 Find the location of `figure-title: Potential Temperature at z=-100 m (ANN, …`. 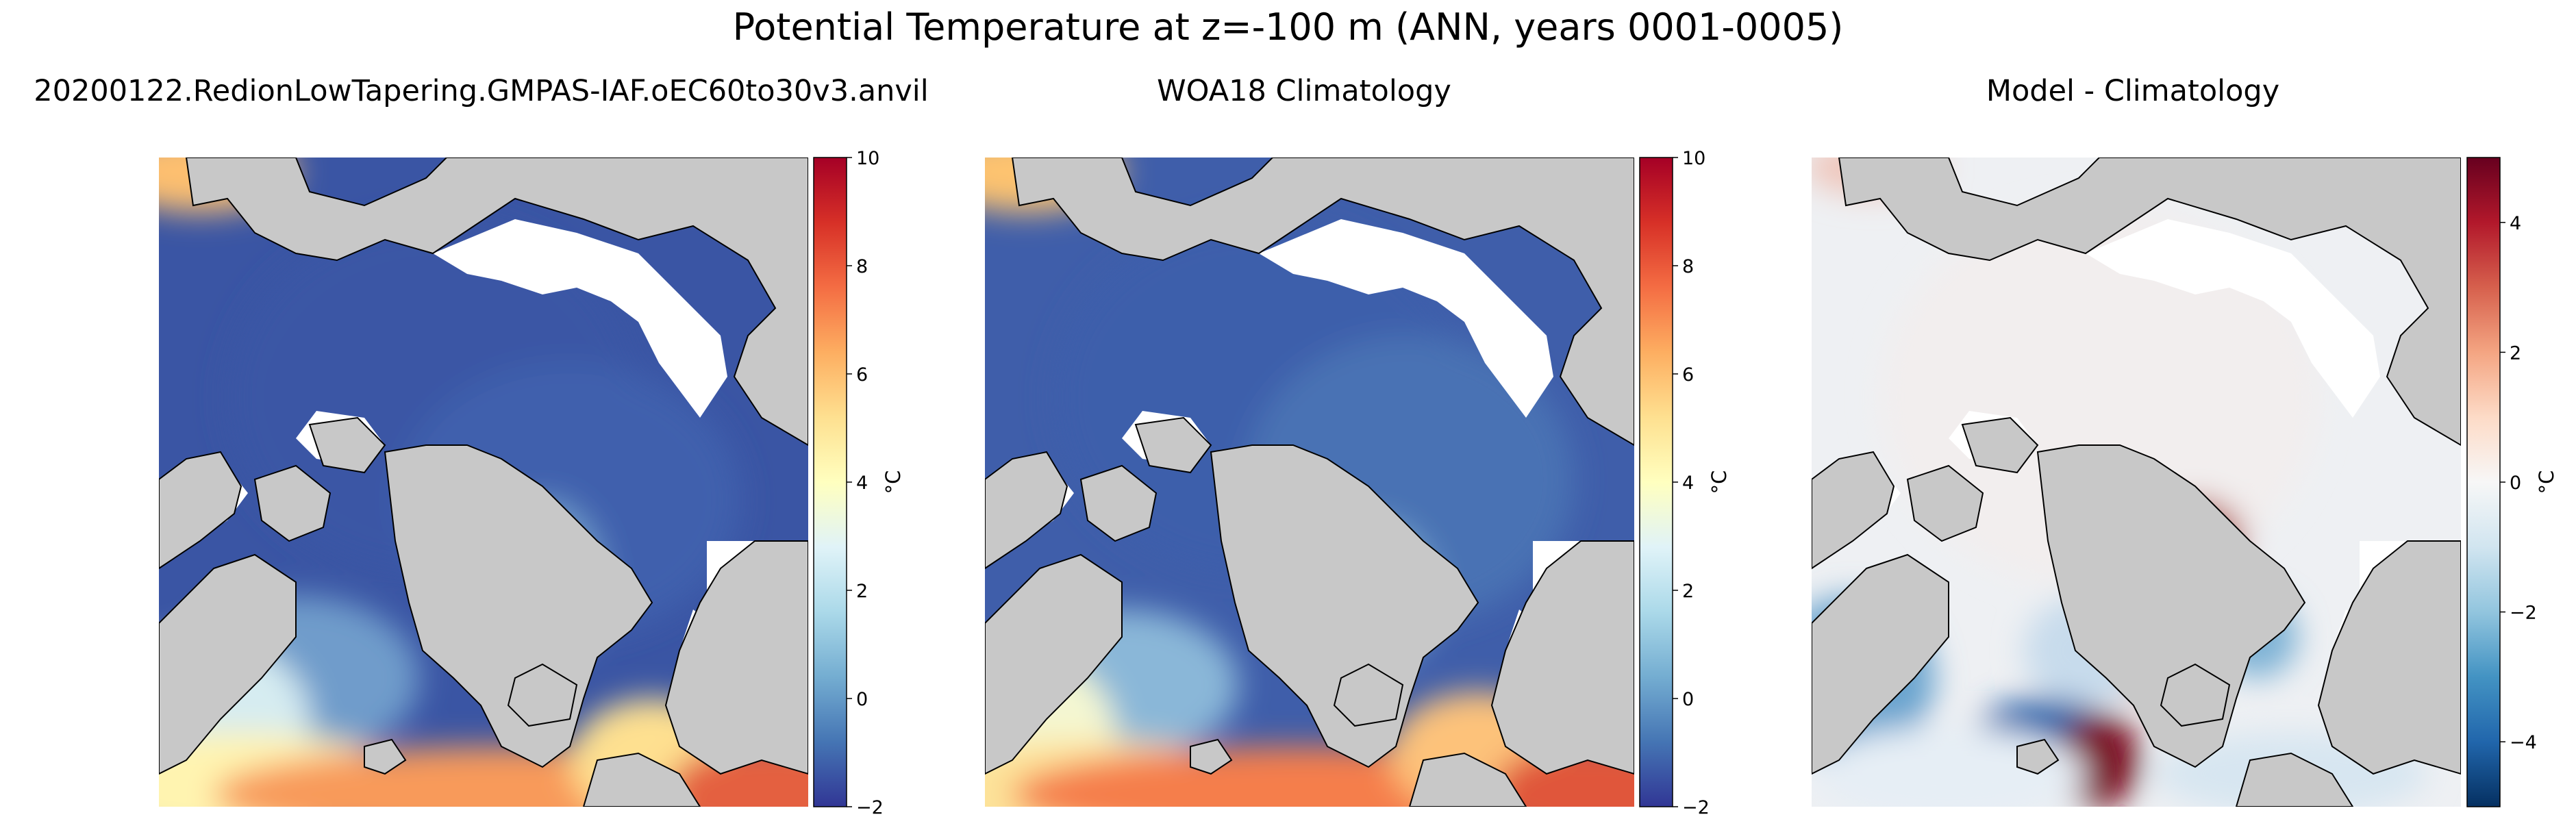

figure-title: Potential Temperature at z=-100 m (ANN, … is located at coordinates (1288, 27).